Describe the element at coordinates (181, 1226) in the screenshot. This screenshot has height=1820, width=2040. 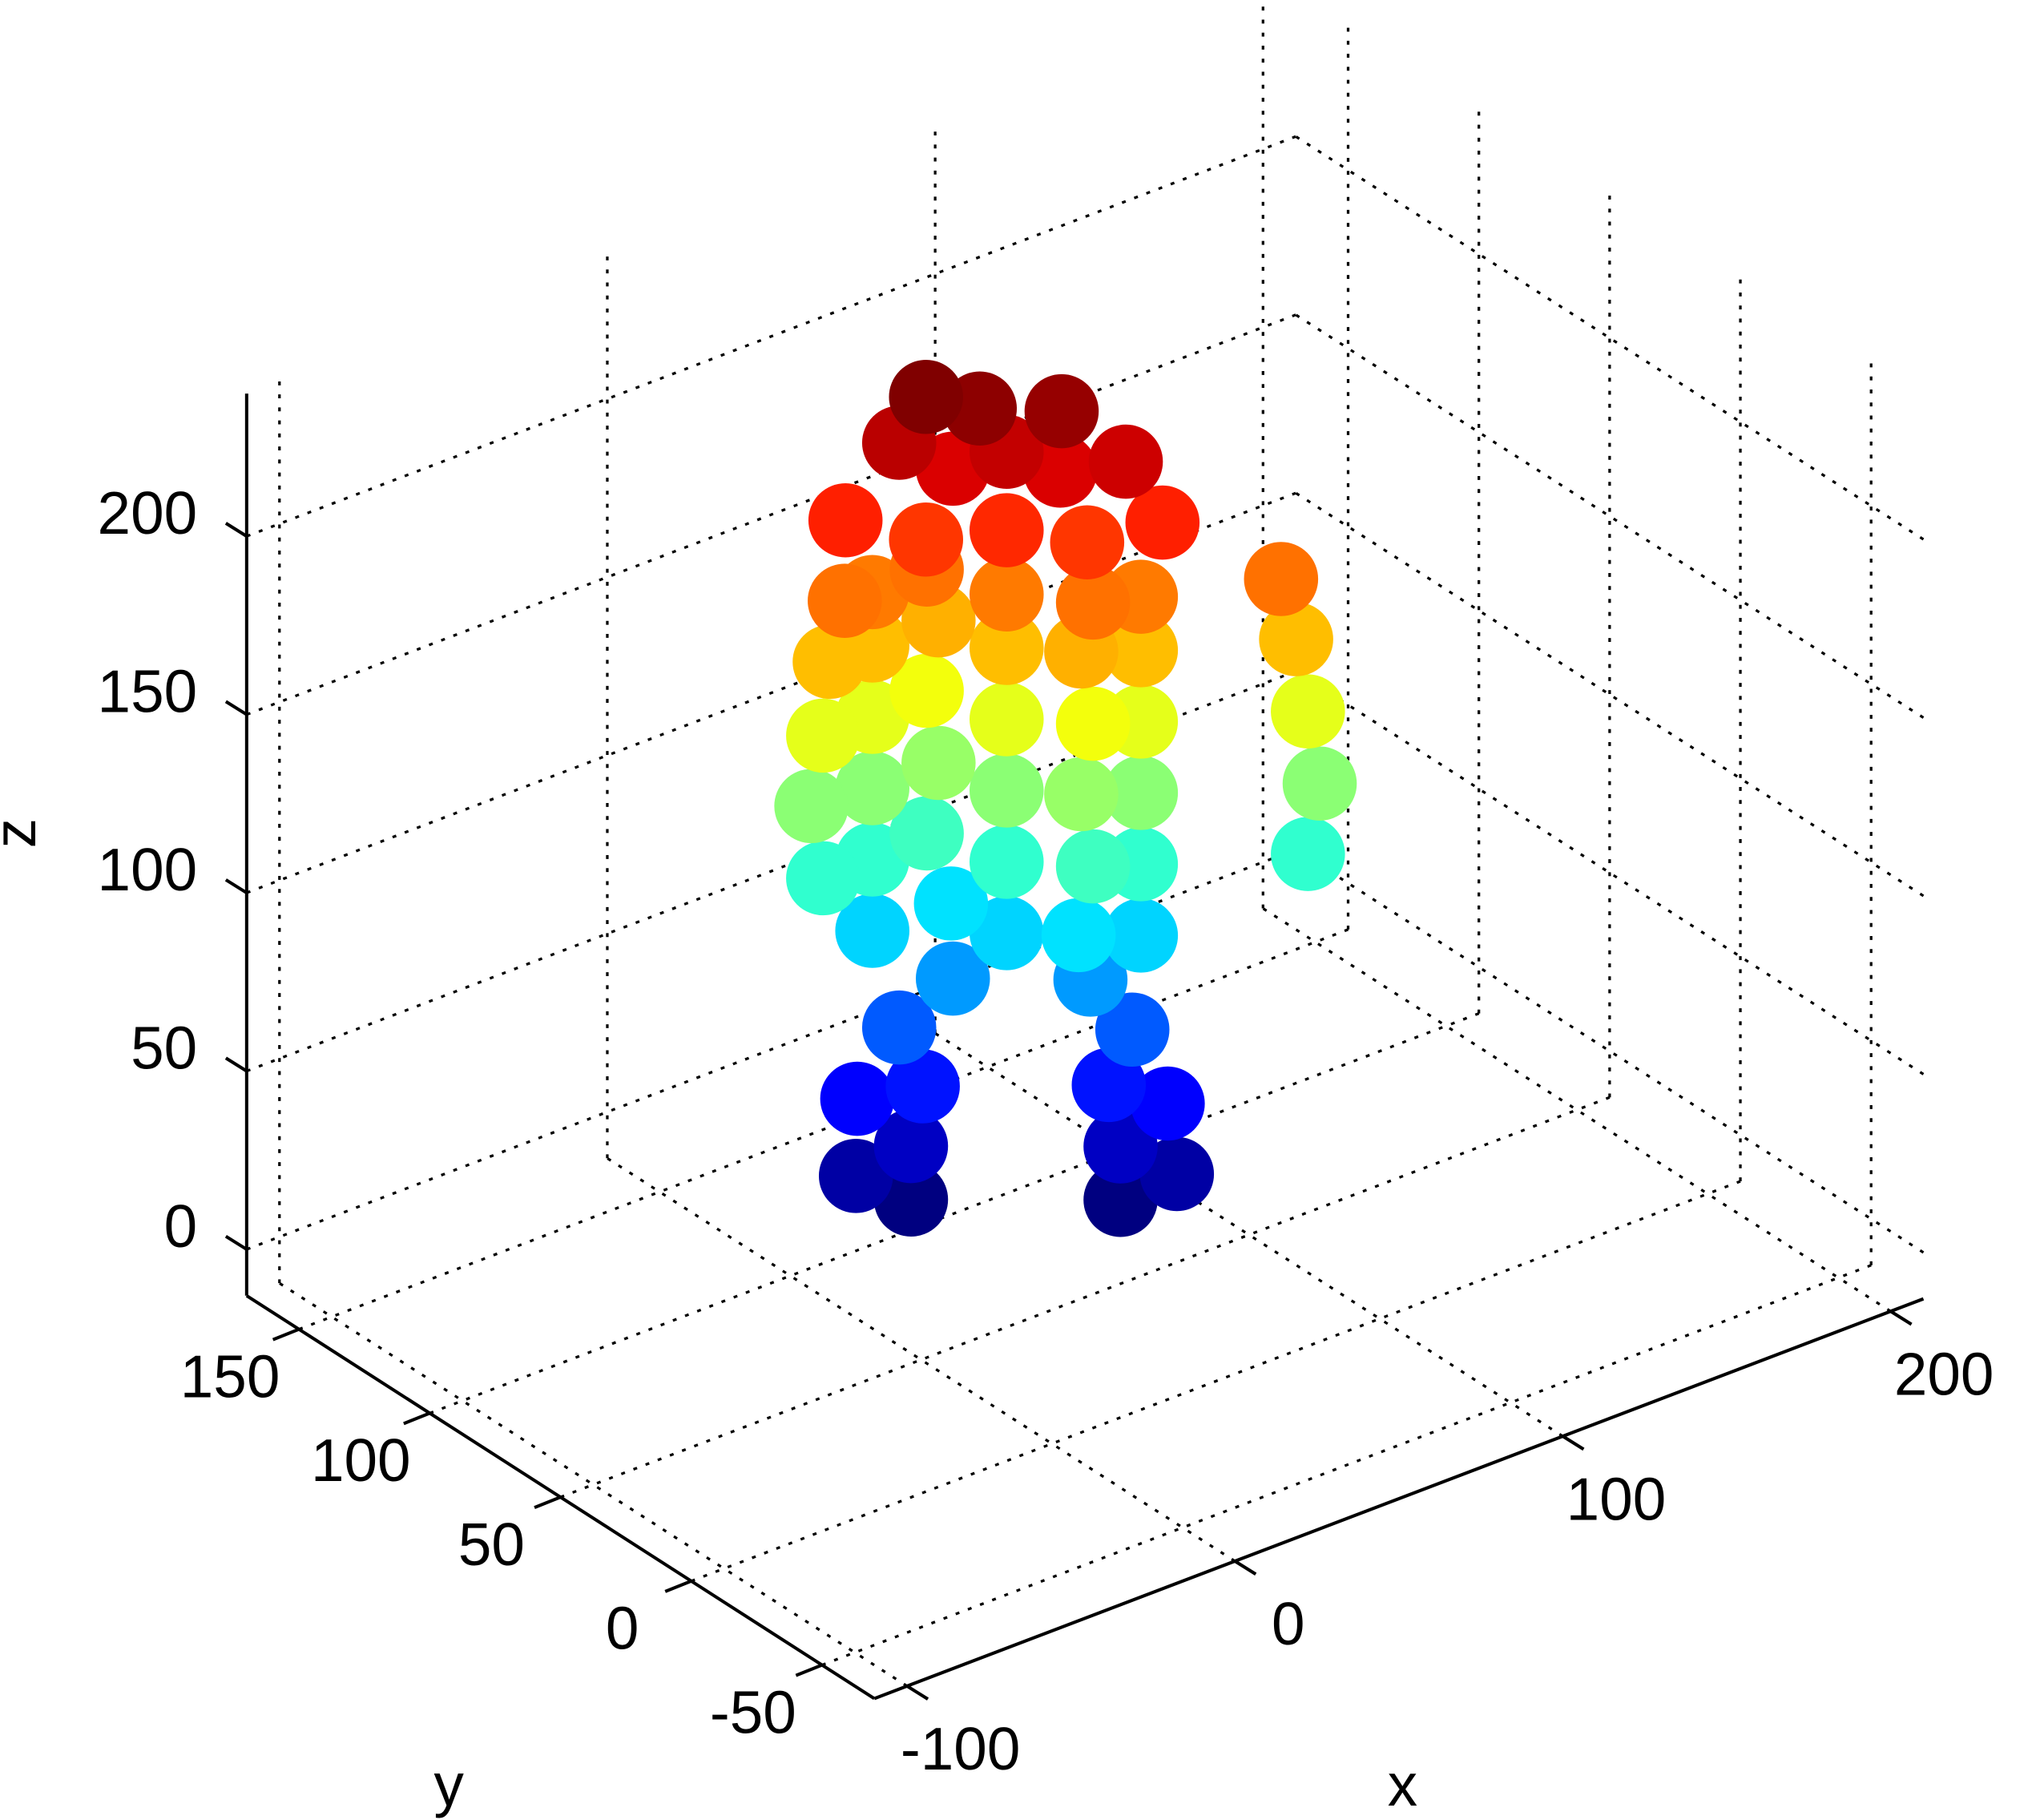
I see `z-tick-label: 0` at that location.